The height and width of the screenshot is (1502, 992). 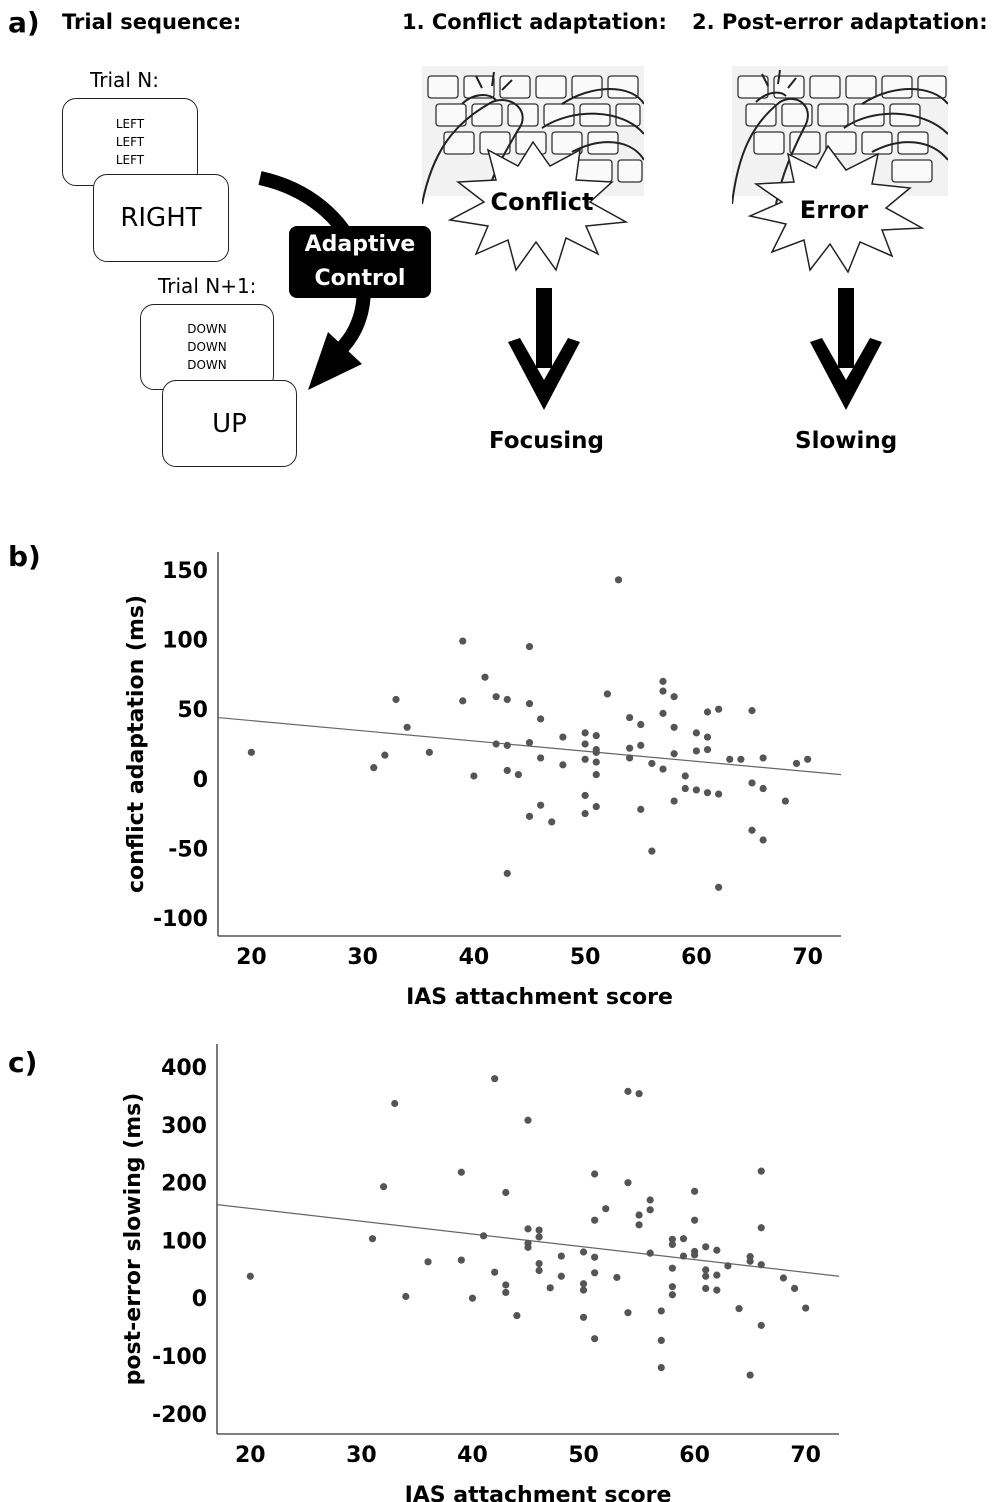 I want to click on y-tick-label: -200, so click(x=179, y=1415).